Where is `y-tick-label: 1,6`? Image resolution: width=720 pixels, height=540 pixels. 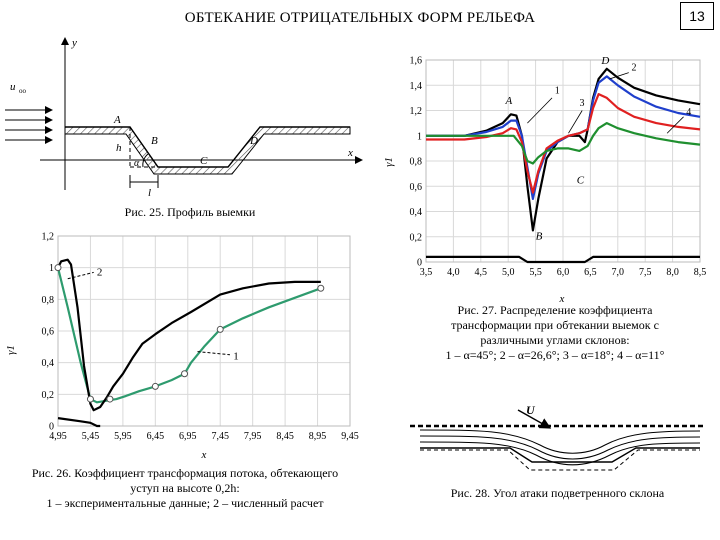
y-tick-label: 1,6 is located at coordinates (416, 61).